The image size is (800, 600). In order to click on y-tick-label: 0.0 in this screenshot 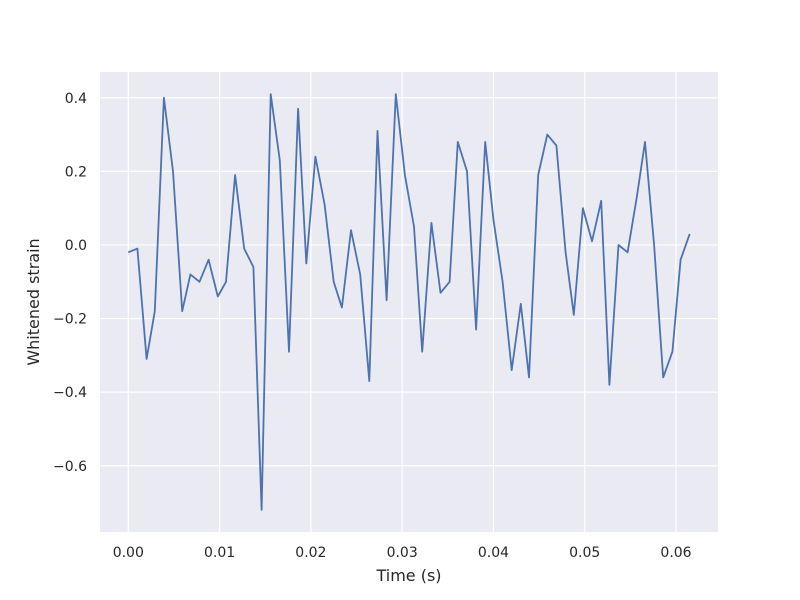, I will do `click(76, 246)`.